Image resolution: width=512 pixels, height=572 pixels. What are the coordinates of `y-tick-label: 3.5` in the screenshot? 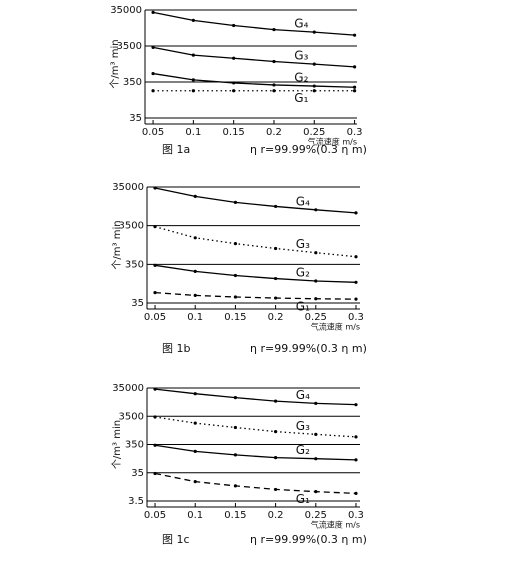 It's located at (136, 501).